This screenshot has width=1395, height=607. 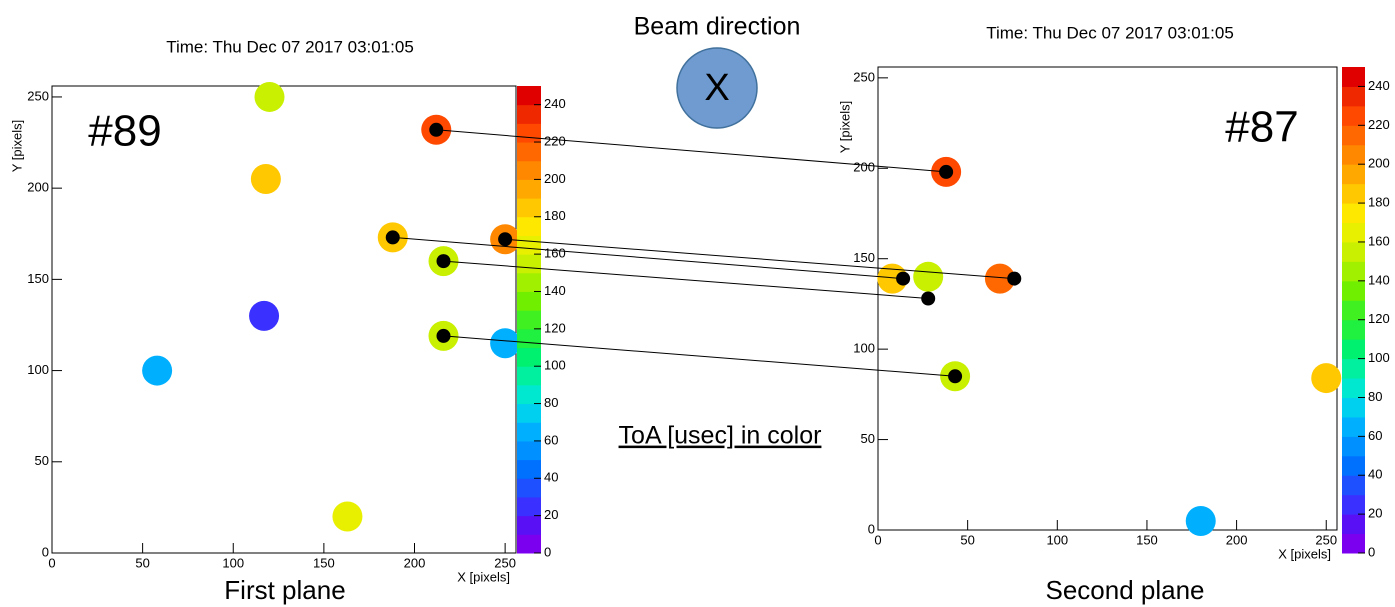 What do you see at coordinates (720, 436) in the screenshot?
I see `color-note: ToA [usec] in color` at bounding box center [720, 436].